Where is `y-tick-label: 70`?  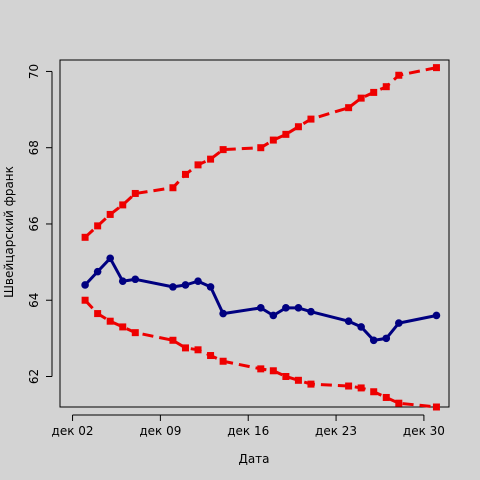 y-tick-label: 70 is located at coordinates (34, 71).